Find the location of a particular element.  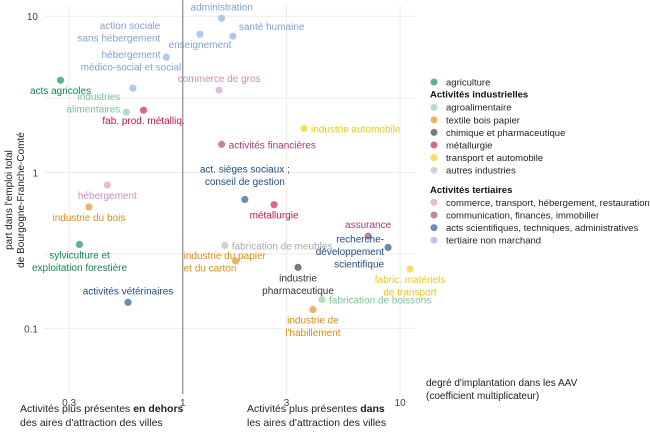

data-label: industrie is located at coordinates (298, 278).